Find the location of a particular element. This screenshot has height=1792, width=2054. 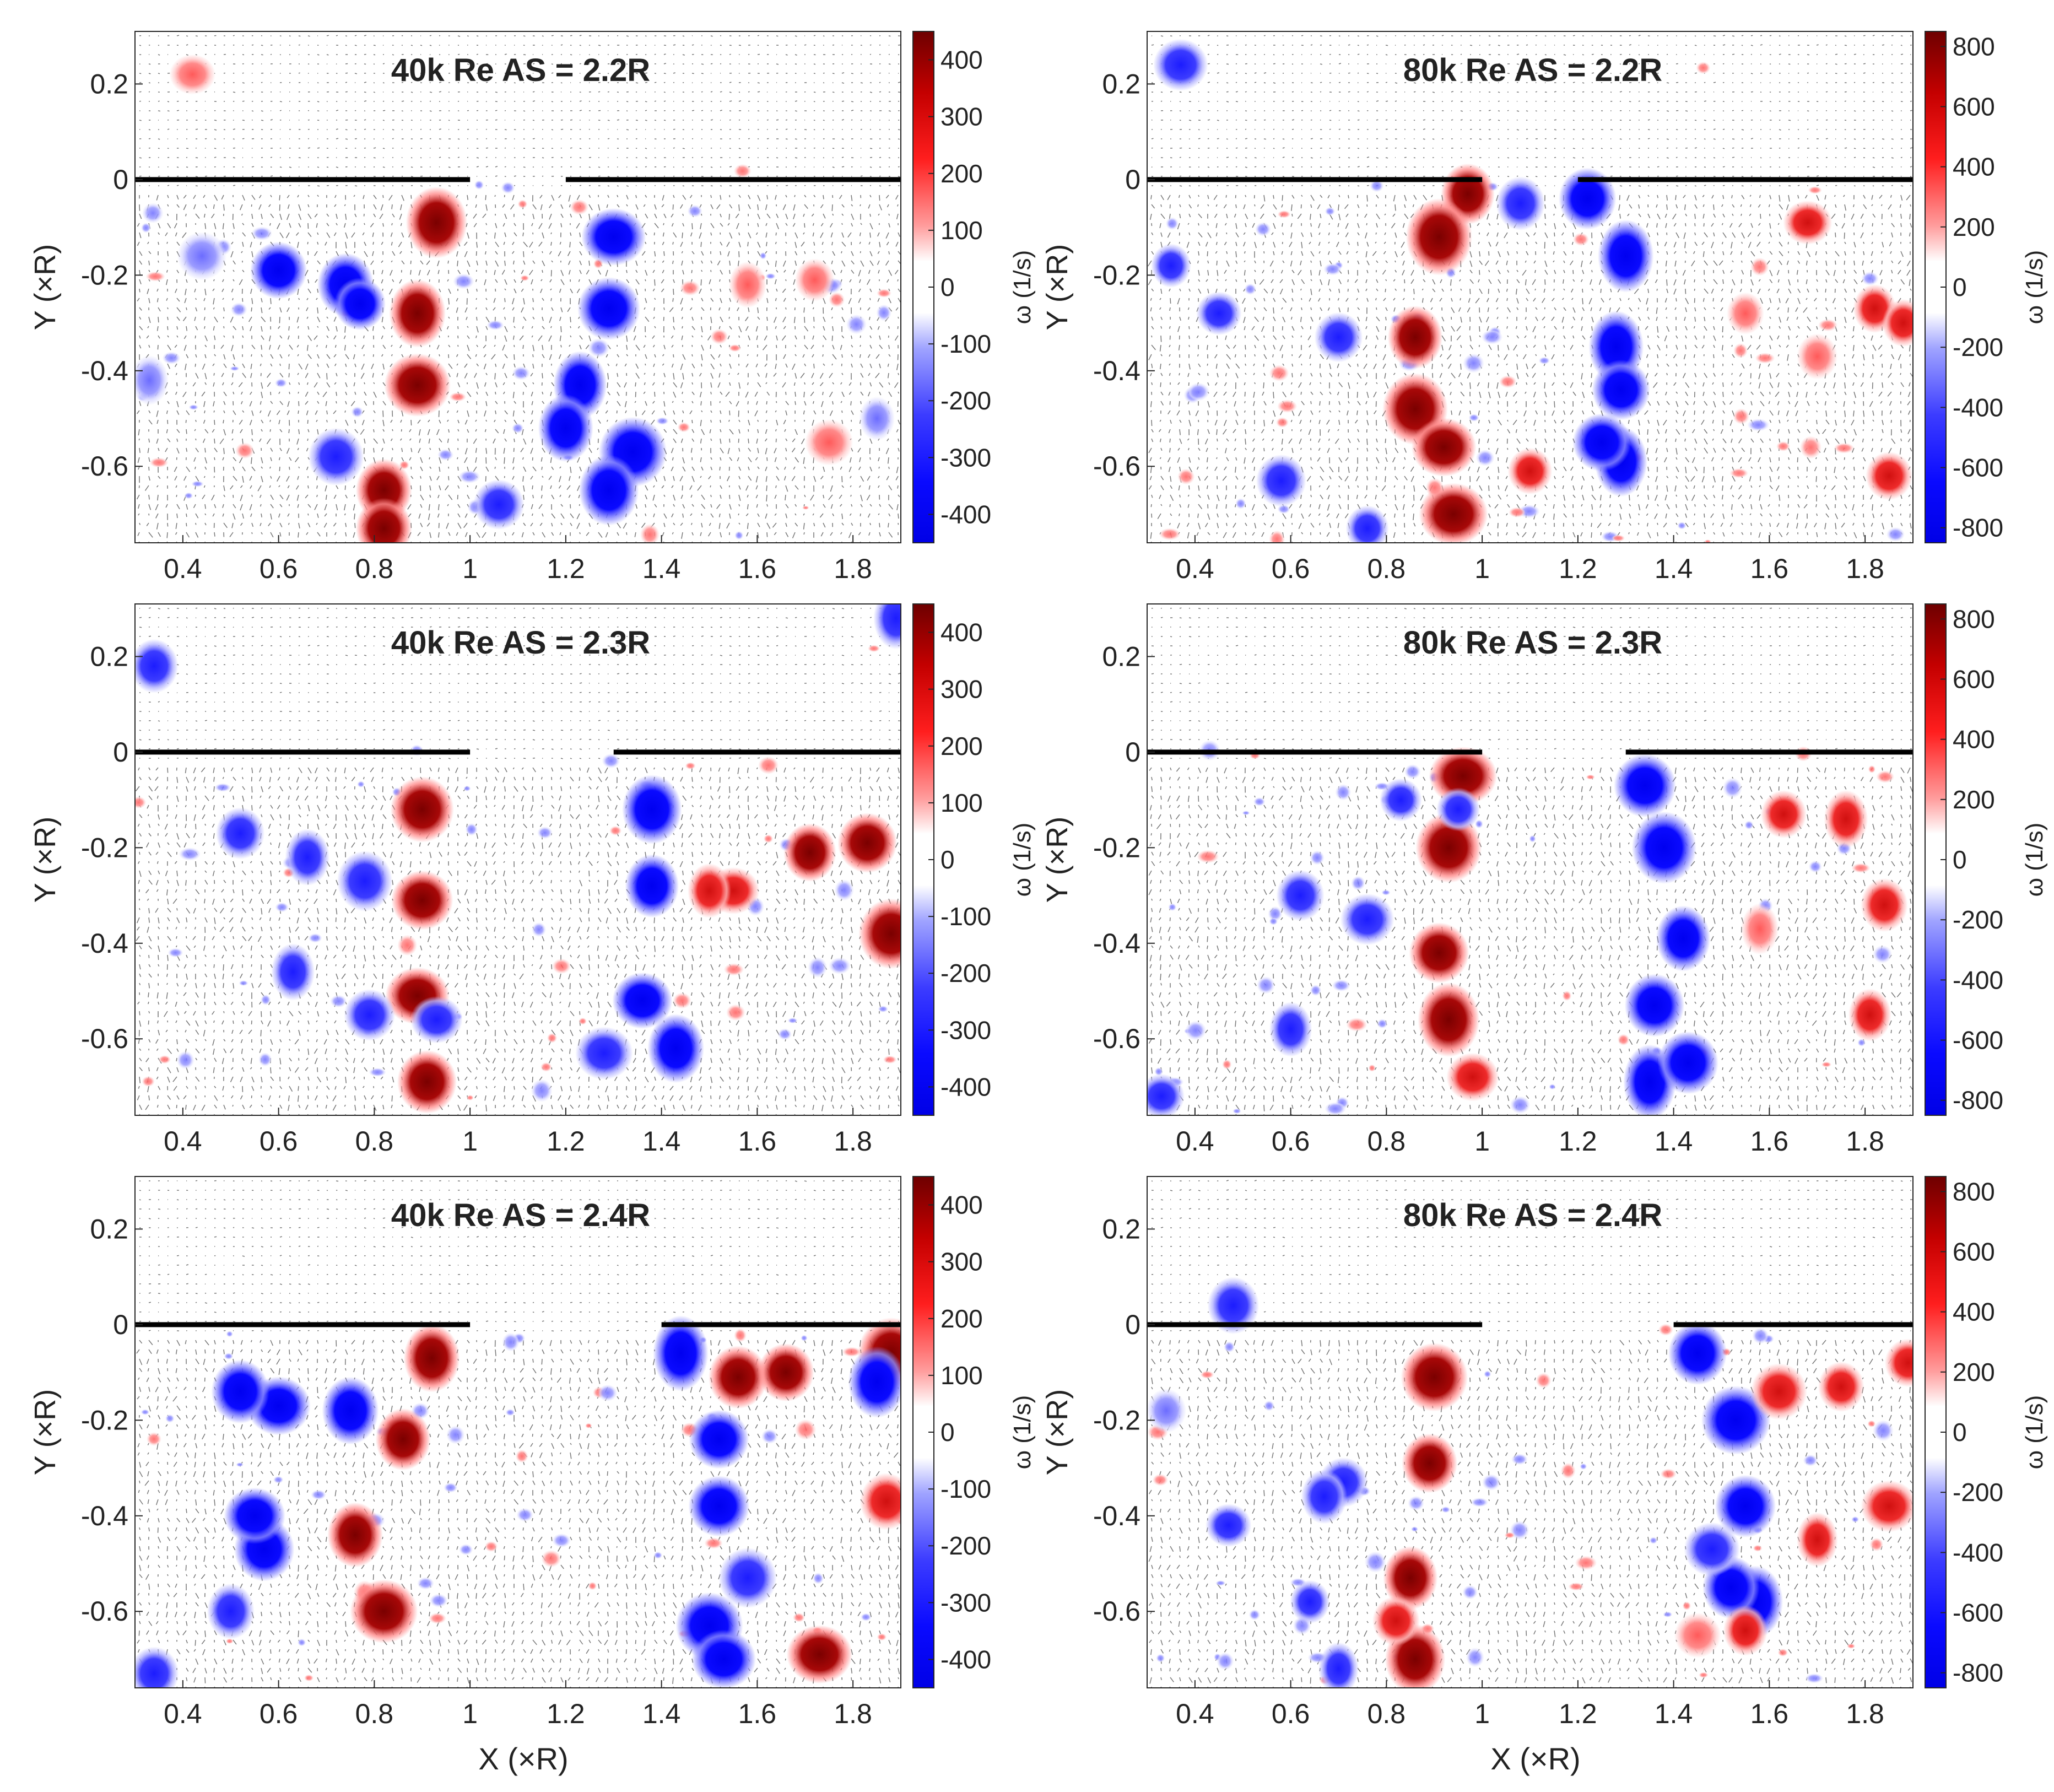

colorbar-tick-label: 0 is located at coordinates (948, 1432).